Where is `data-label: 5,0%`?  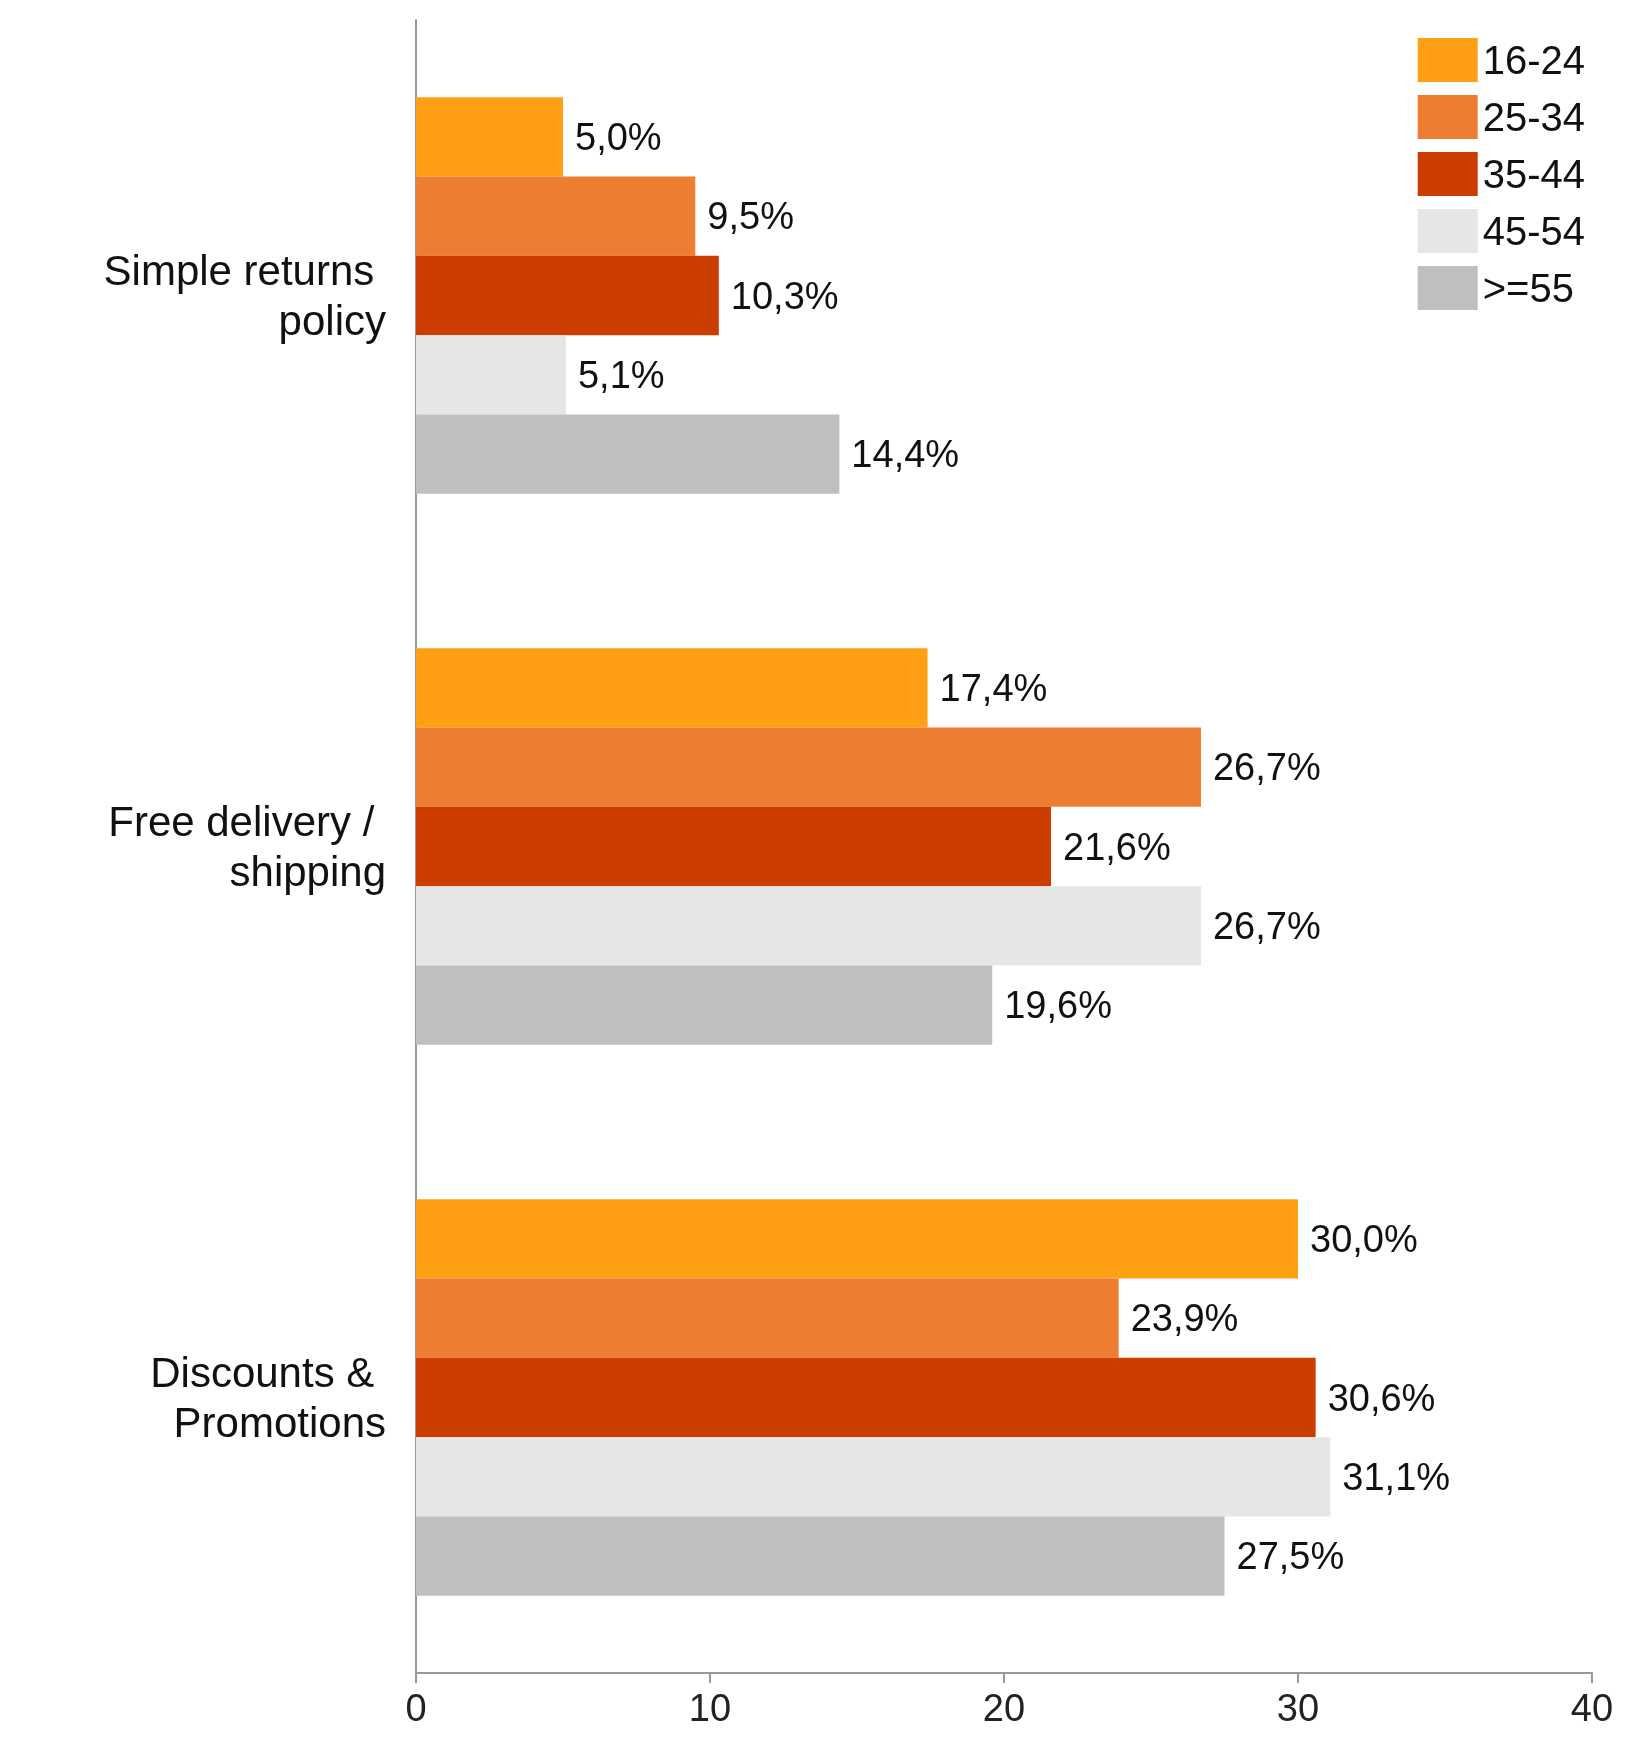 data-label: 5,0% is located at coordinates (618, 136).